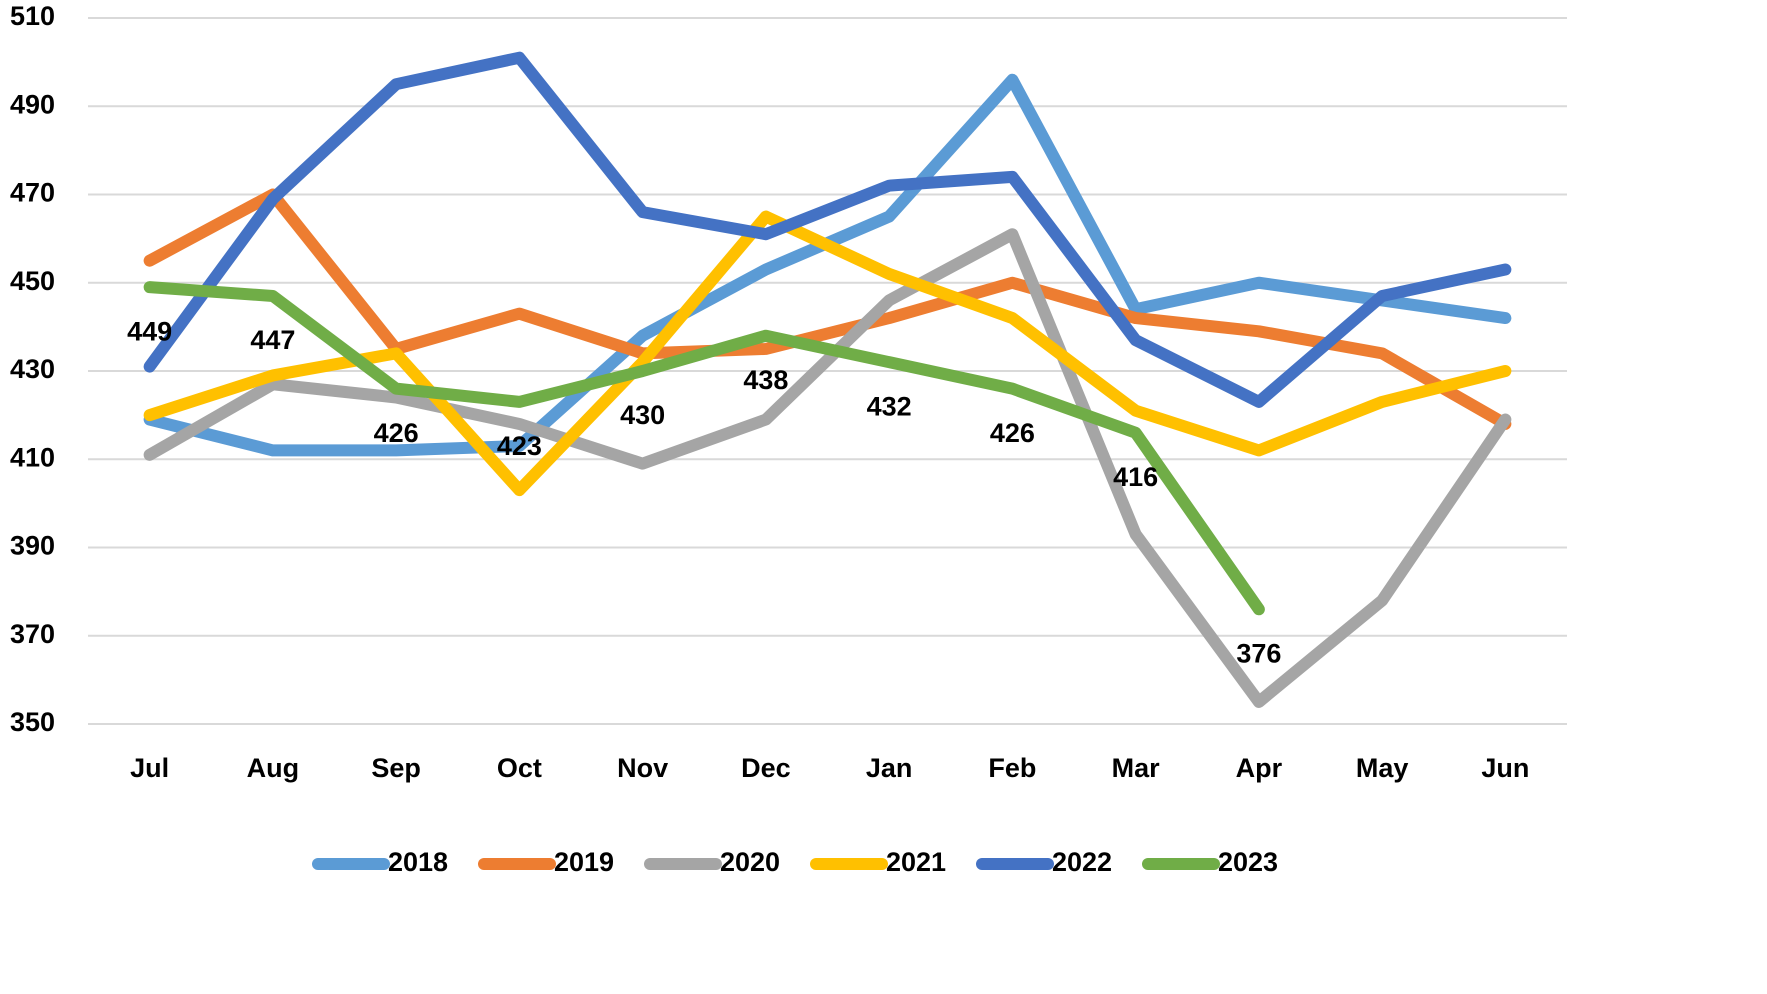 Image resolution: width=1767 pixels, height=994 pixels. Describe the element at coordinates (1082, 862) in the screenshot. I see `legend-label: 2022` at that location.